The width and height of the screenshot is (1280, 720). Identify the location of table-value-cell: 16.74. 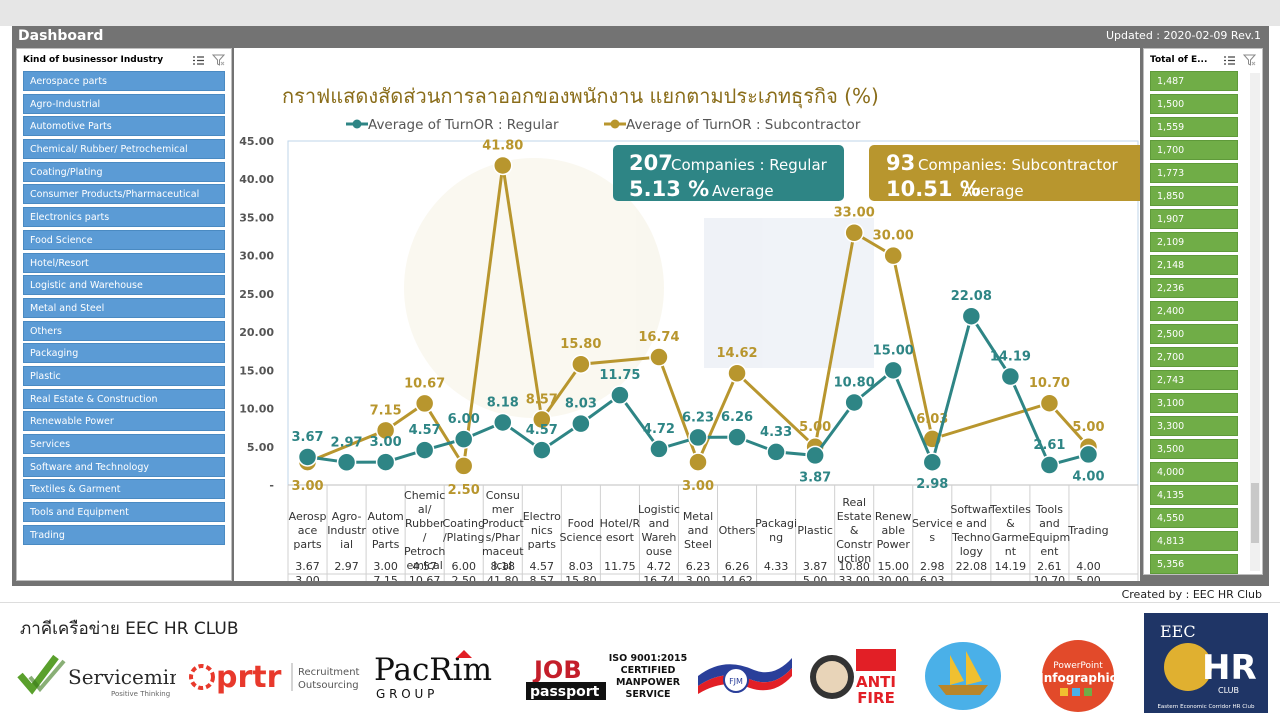
(659, 577).